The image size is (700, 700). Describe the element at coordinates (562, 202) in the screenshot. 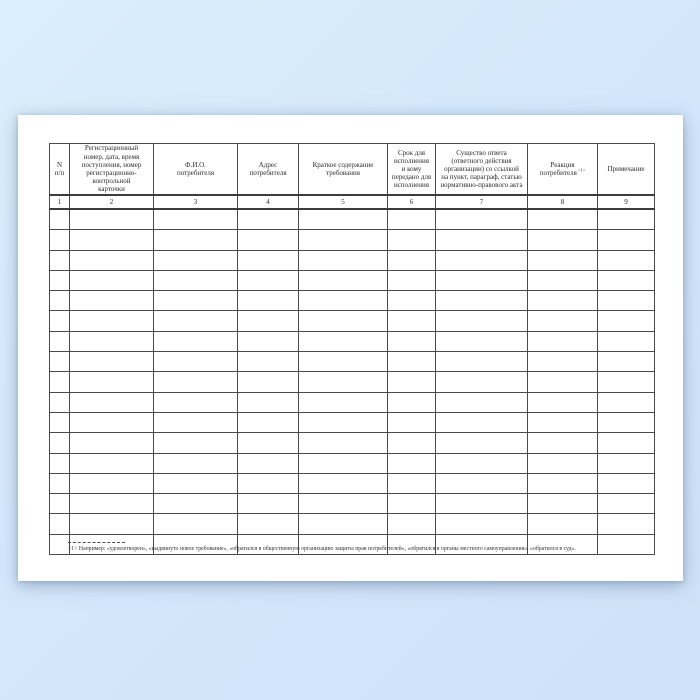

I see `column-number-cell: 8` at that location.